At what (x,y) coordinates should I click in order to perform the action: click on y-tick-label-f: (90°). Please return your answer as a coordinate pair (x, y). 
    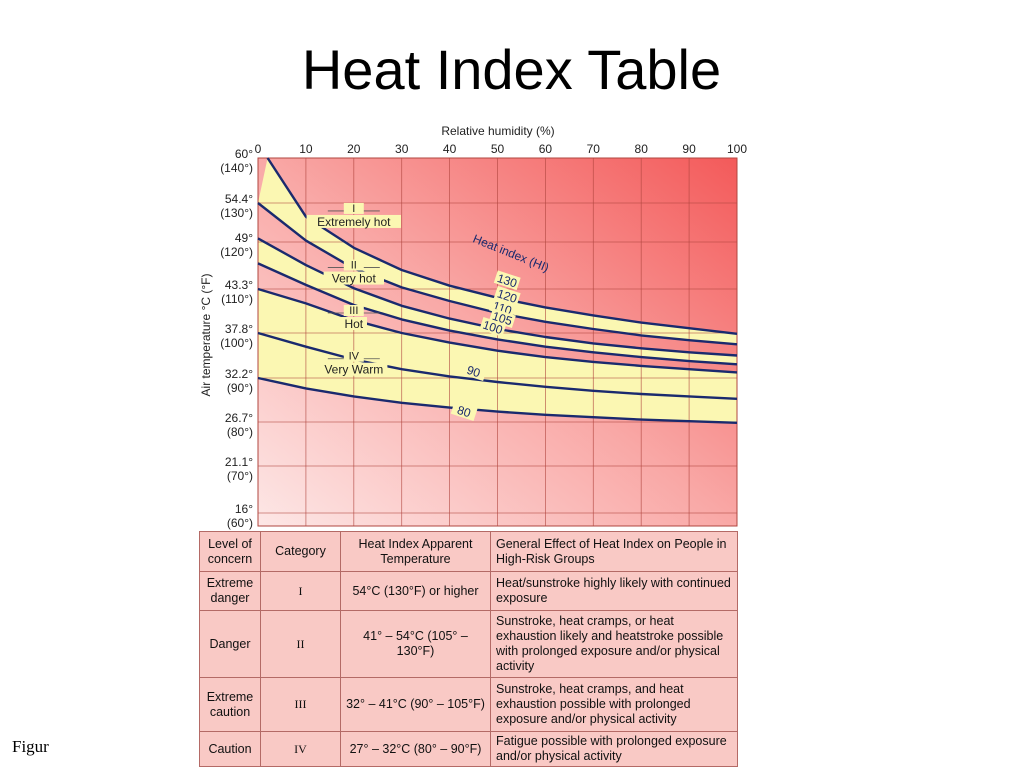
    Looking at the image, I should click on (240, 388).